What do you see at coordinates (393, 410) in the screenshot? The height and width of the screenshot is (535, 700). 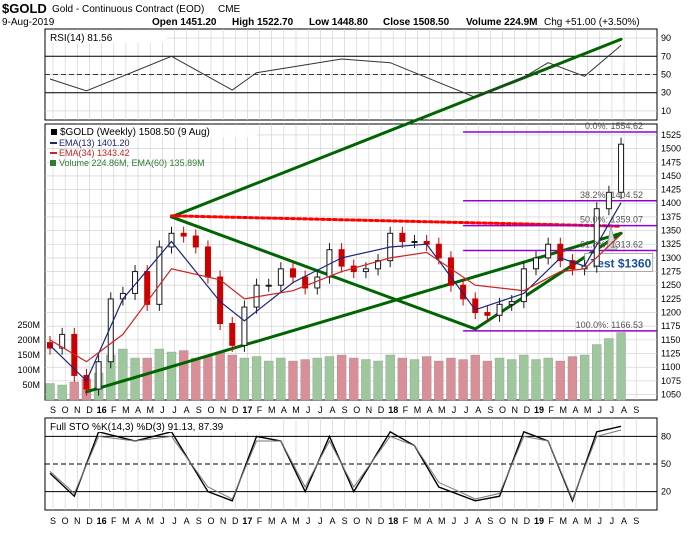 I see `price-x-tick-label: 18` at bounding box center [393, 410].